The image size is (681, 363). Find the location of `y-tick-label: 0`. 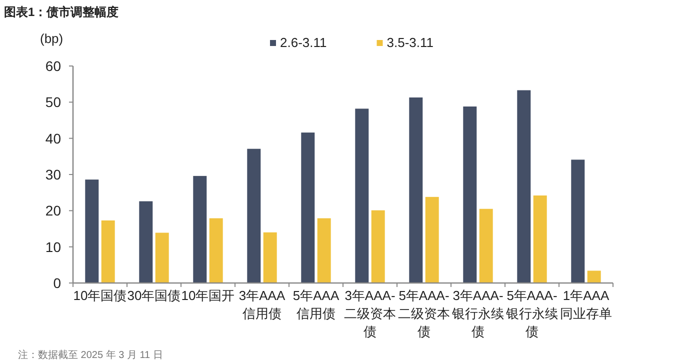

y-tick-label: 0 is located at coordinates (57, 283).